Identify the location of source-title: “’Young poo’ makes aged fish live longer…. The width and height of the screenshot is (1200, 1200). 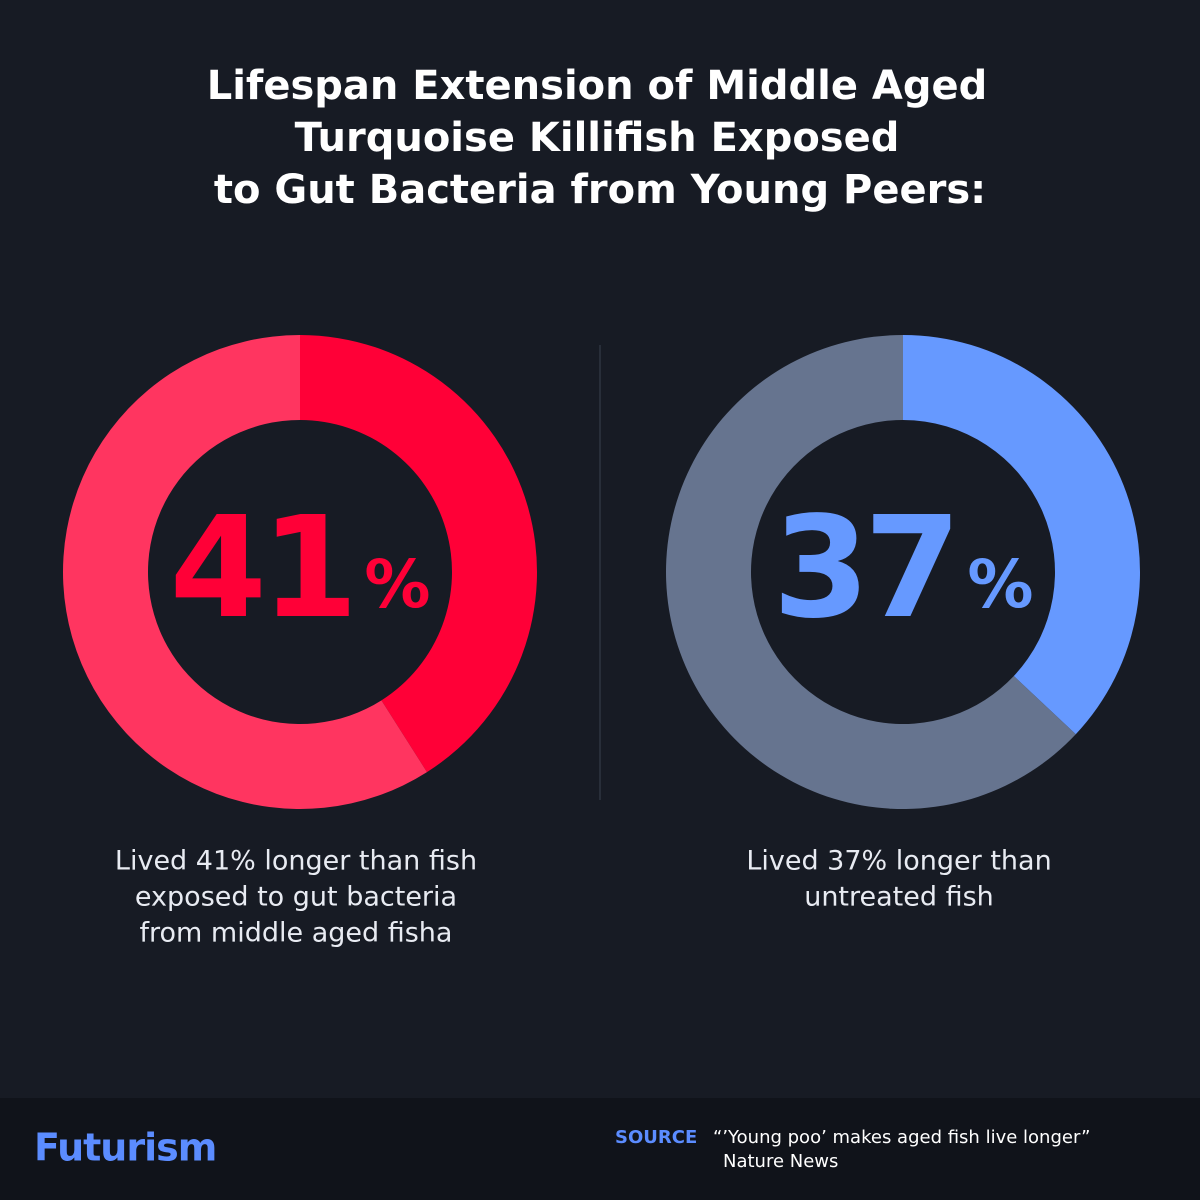
(901, 1137).